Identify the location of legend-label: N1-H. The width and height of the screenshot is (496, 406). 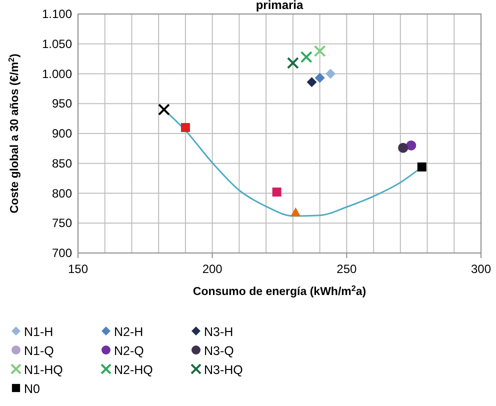
(39, 332).